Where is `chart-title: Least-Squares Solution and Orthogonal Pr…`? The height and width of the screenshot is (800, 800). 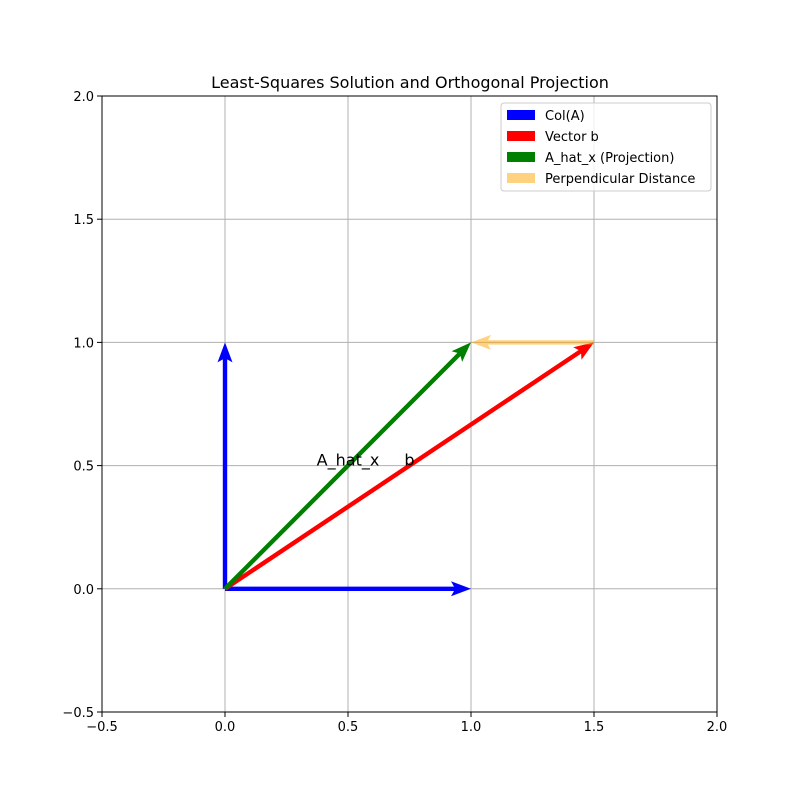
chart-title: Least-Squares Solution and Orthogonal Pr… is located at coordinates (410, 82).